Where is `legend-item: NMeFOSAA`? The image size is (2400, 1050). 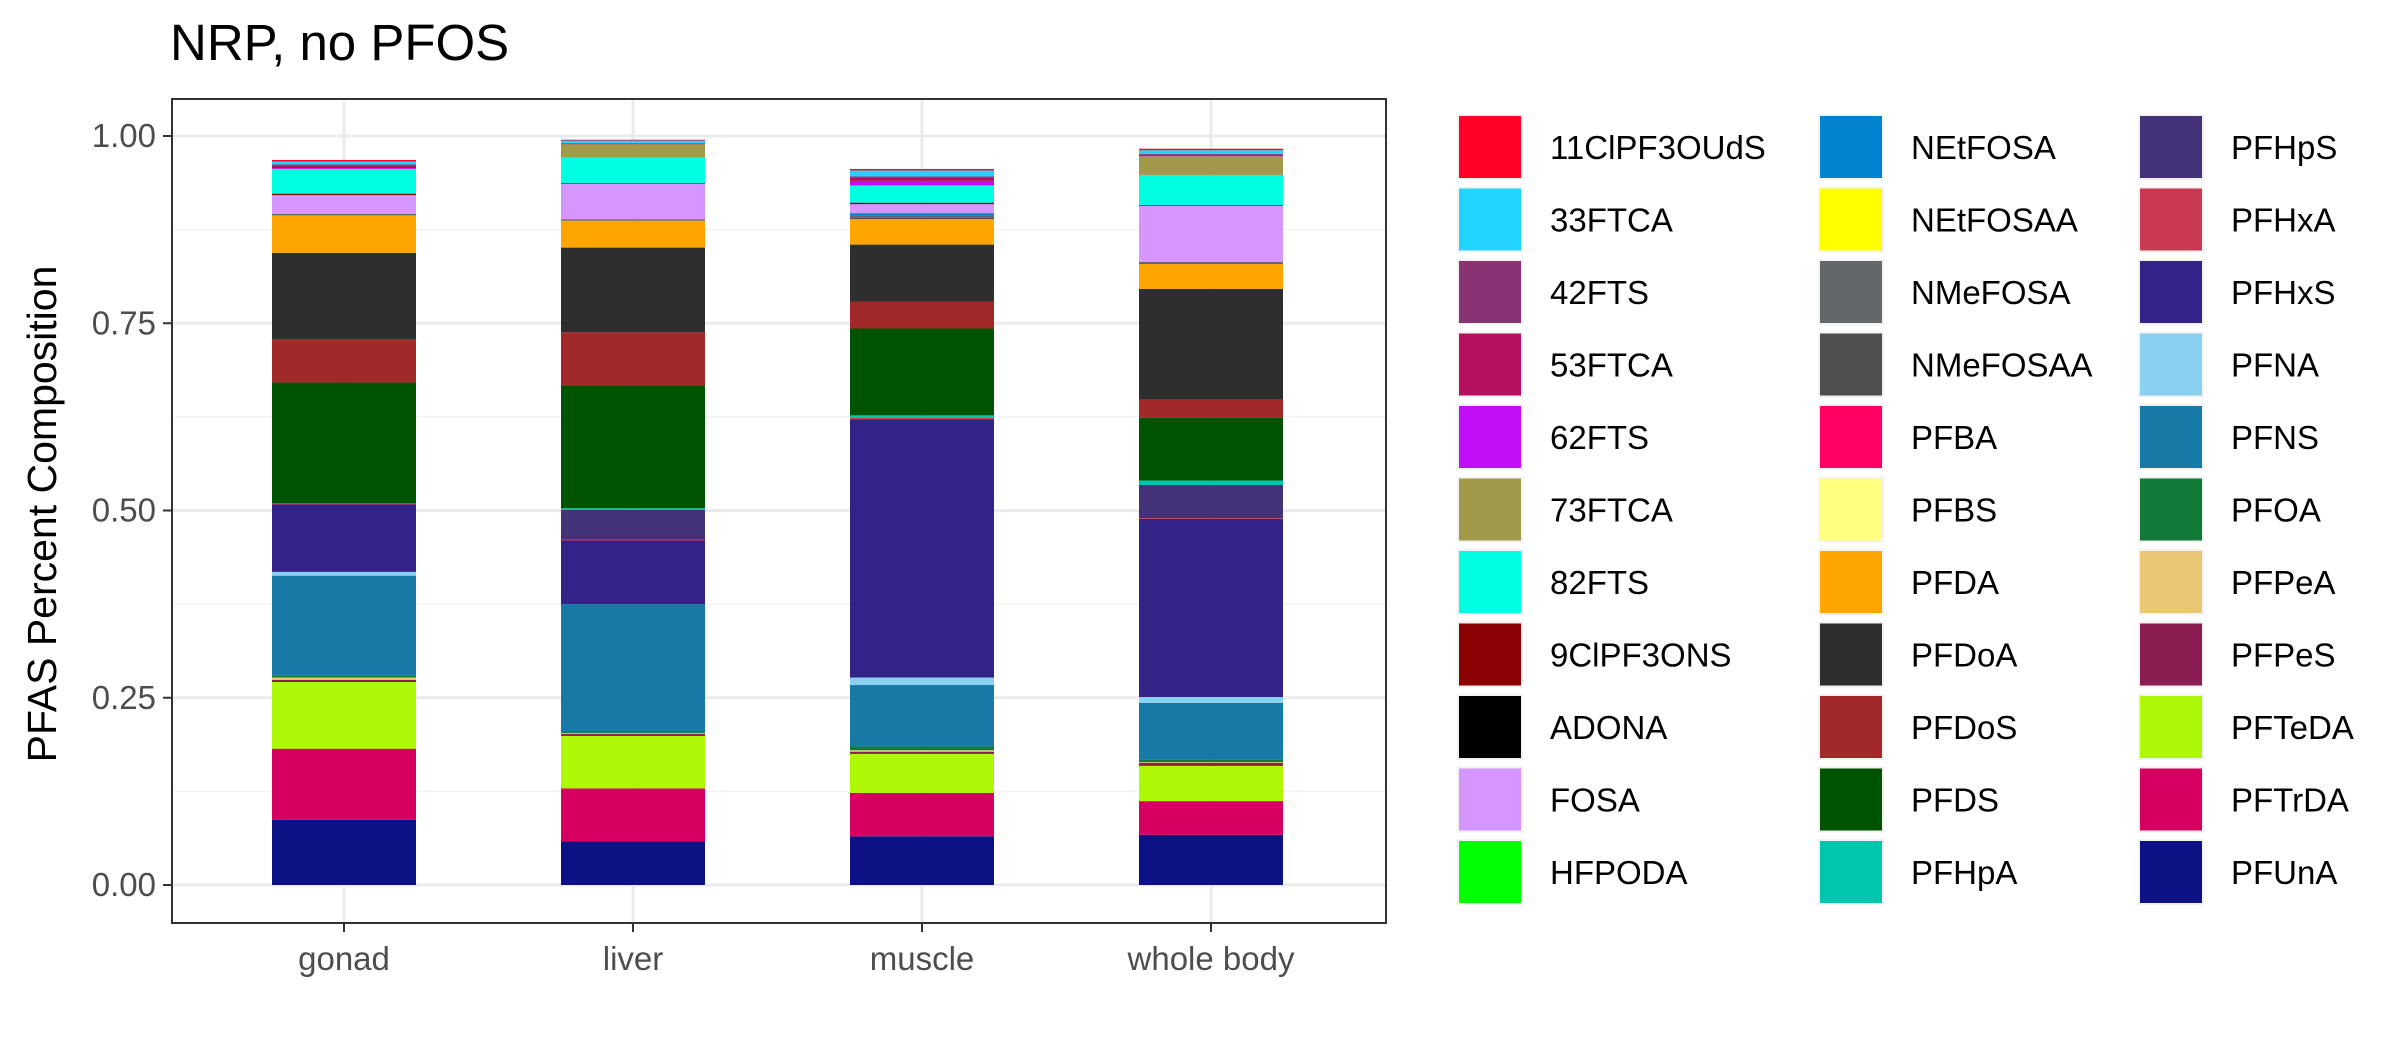 legend-item: NMeFOSAA is located at coordinates (1955, 364).